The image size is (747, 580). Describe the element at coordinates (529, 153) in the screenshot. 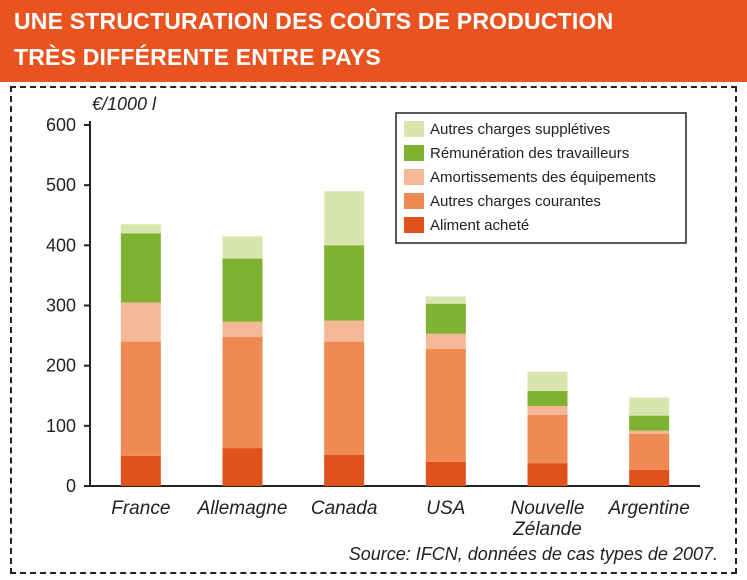

I see `legend-label: Rémunération des travailleurs` at that location.